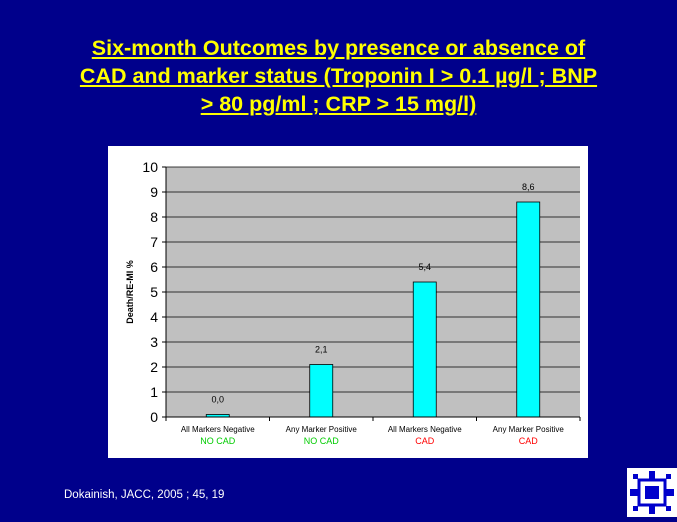 The height and width of the screenshot is (522, 677). What do you see at coordinates (424, 267) in the screenshot?
I see `data-label: 5,4` at bounding box center [424, 267].